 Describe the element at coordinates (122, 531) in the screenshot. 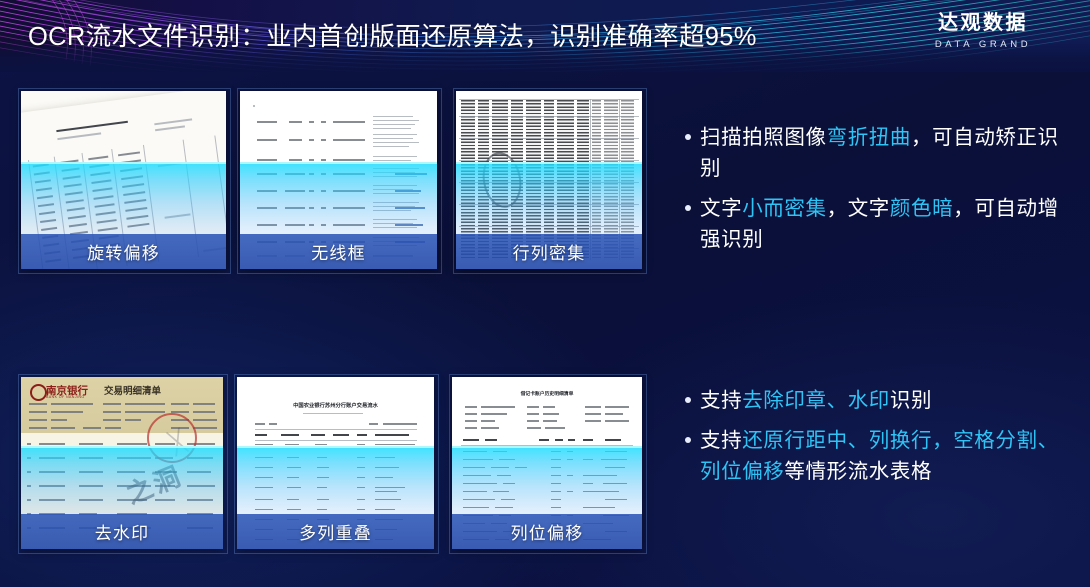

I see `card-remove-watermark-label: 去水印` at that location.